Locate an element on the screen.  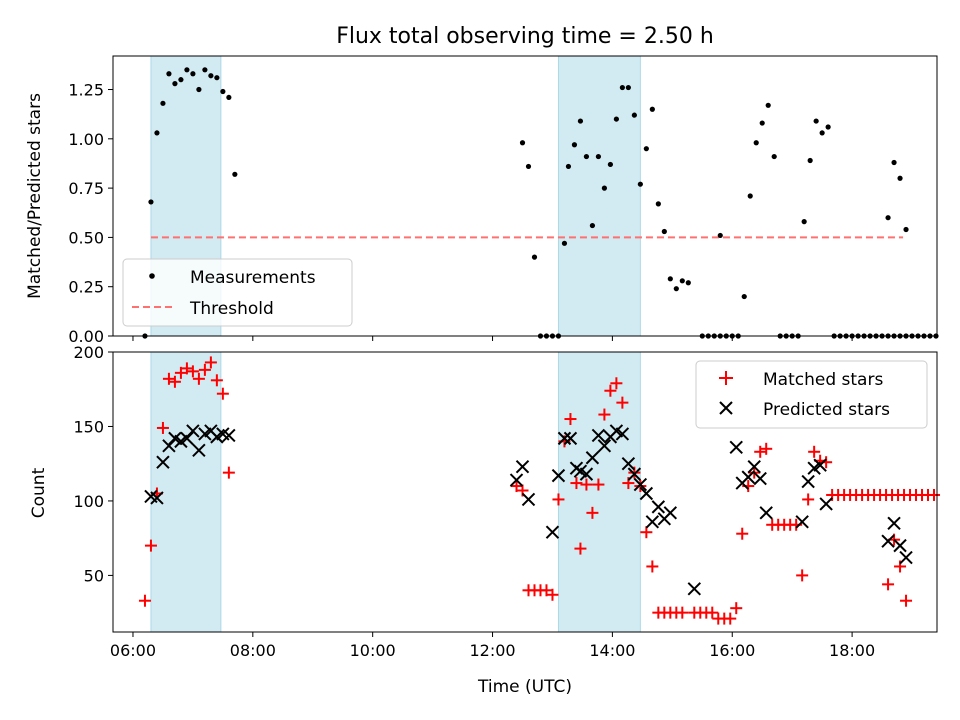
legend-matched-marker is located at coordinates (726, 378).